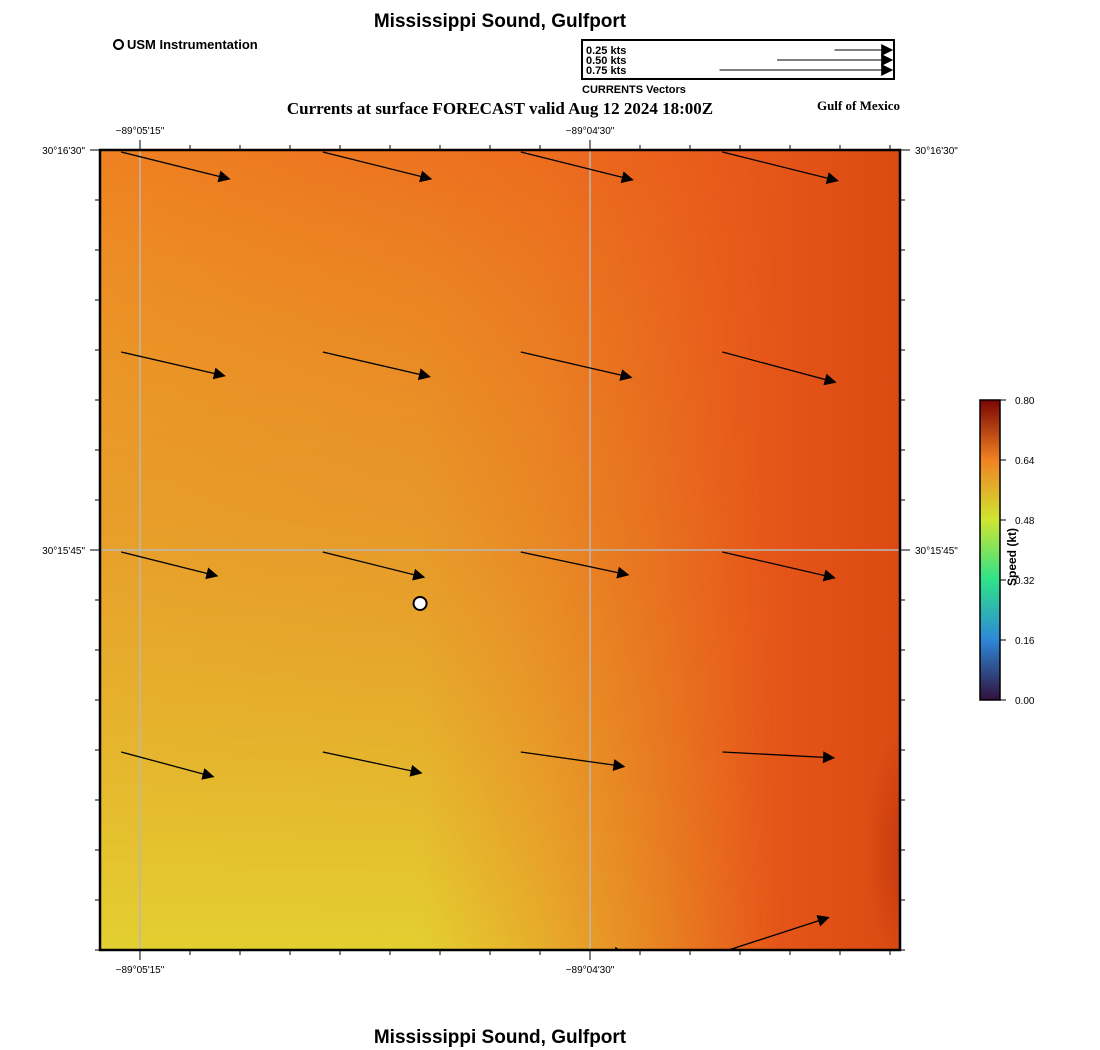 The image size is (1100, 1050). Describe the element at coordinates (590, 131) in the screenshot. I see `lon-label-top: −89°04'30"` at that location.